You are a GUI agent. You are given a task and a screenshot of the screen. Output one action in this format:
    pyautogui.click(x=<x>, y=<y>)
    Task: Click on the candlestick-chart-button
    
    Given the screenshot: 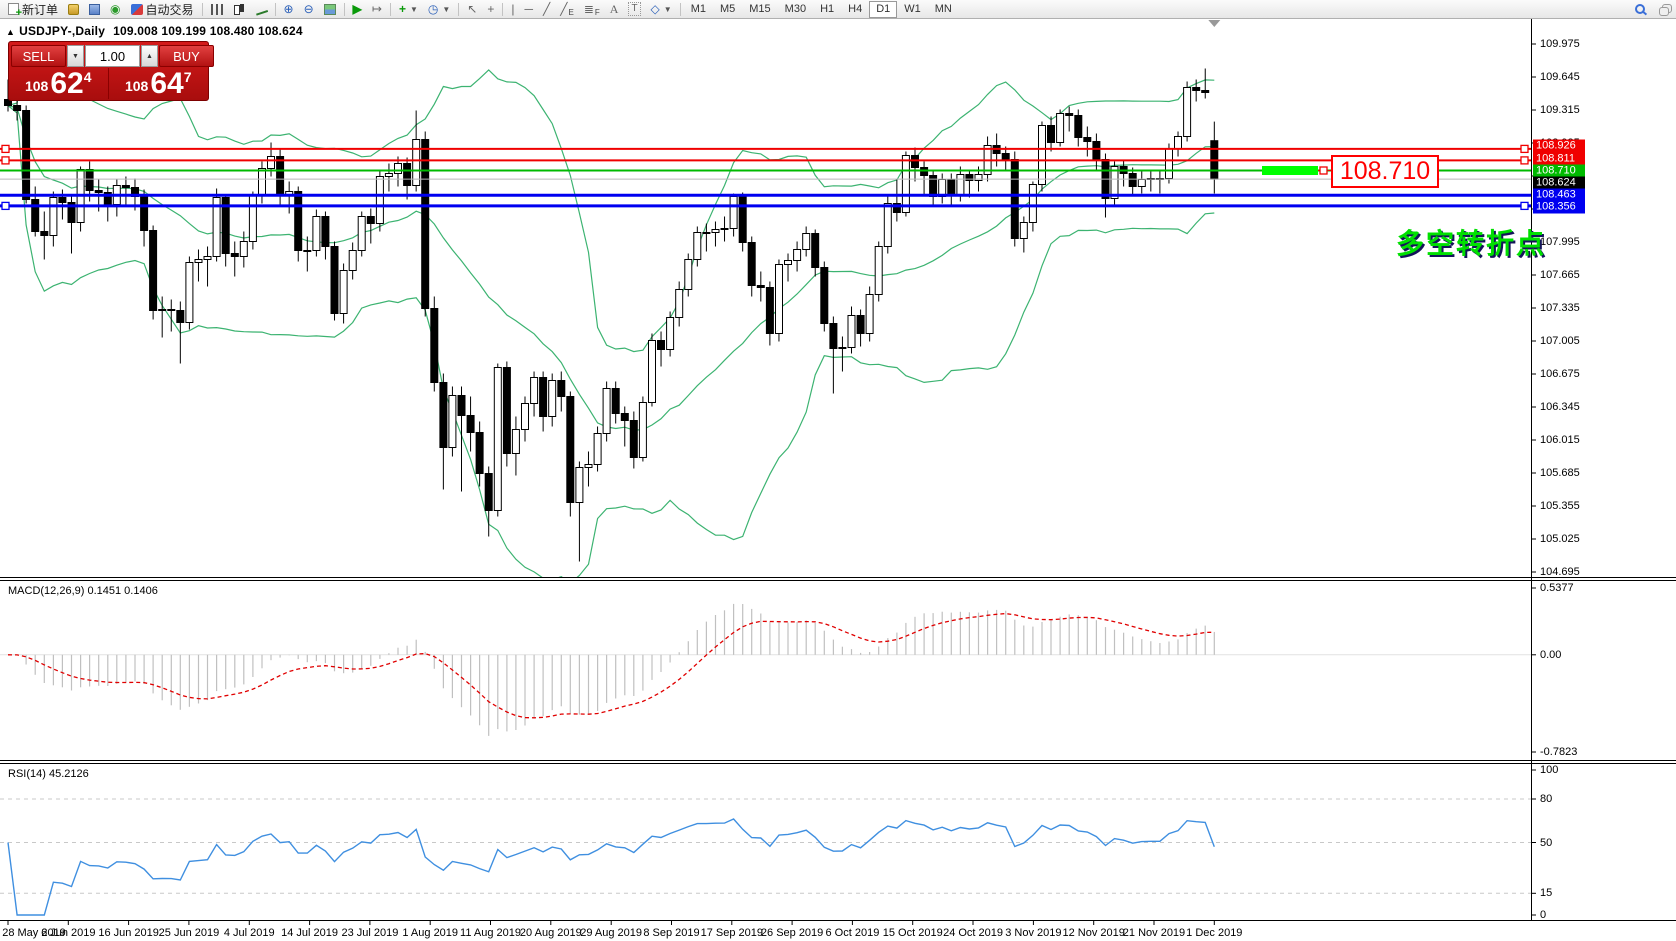 What is the action you would take?
    pyautogui.click(x=239, y=9)
    